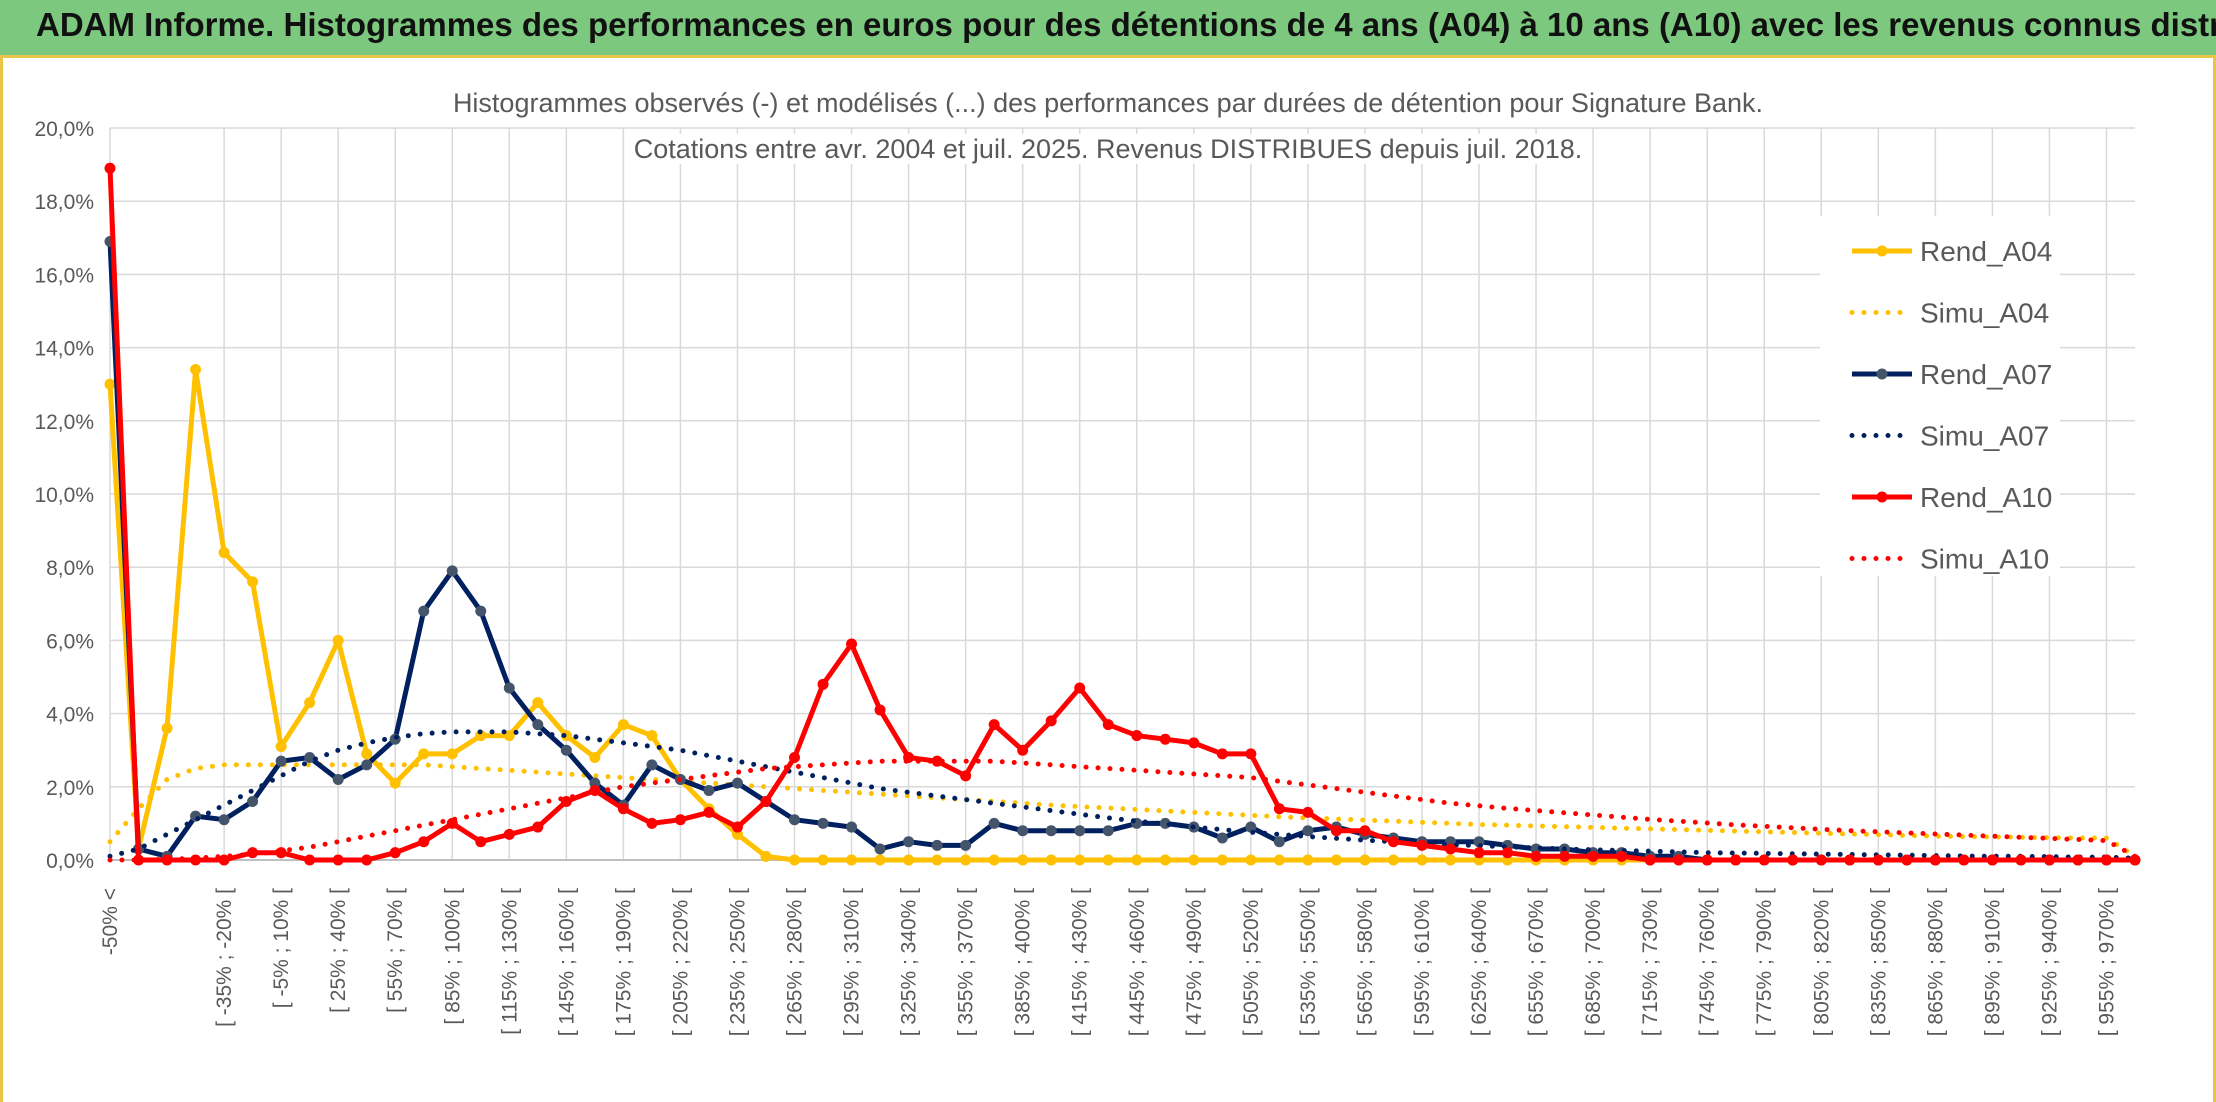 This screenshot has height=1102, width=2216. I want to click on x-tick-label: [ 745% ; 760% [, so click(1707, 962).